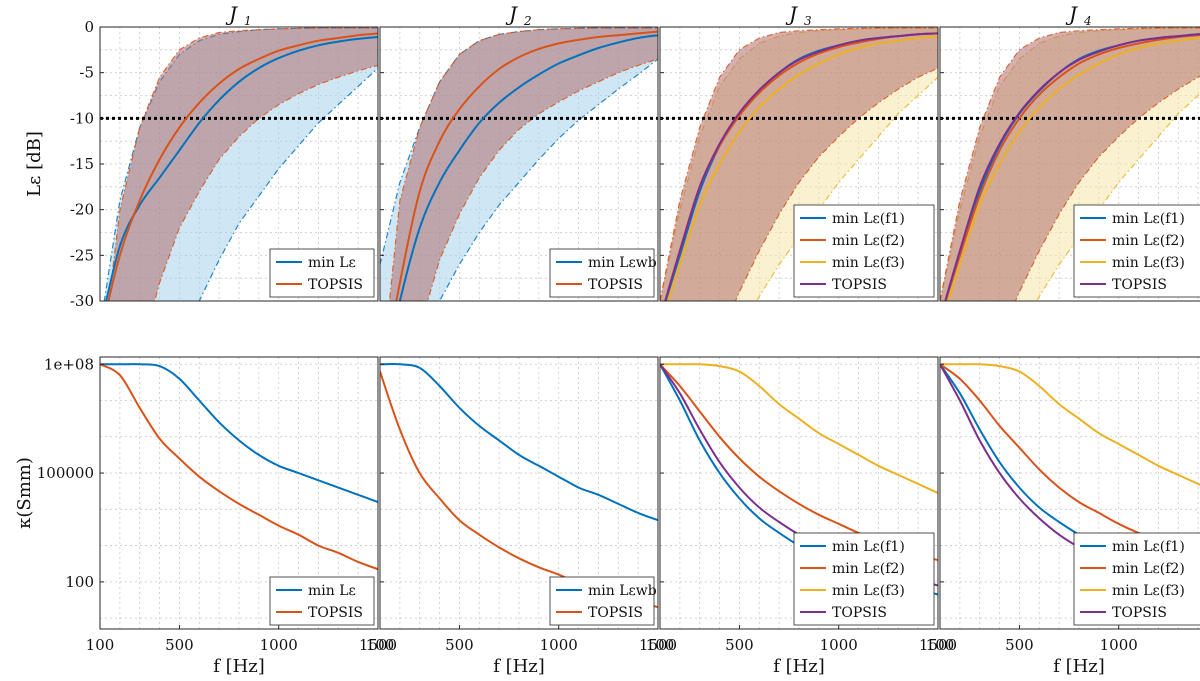  What do you see at coordinates (34, 164) in the screenshot?
I see `top-y-axis-label: Lε [dB]` at bounding box center [34, 164].